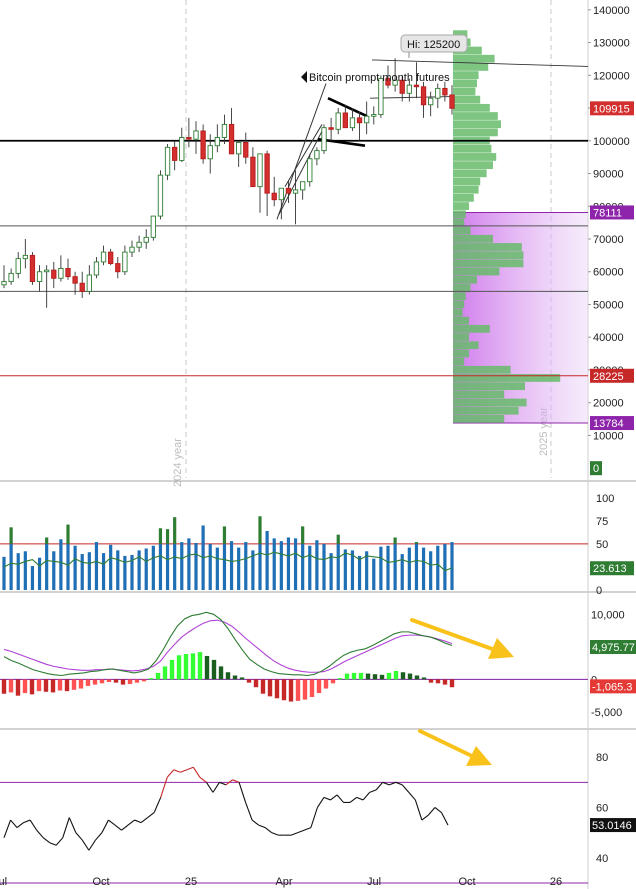  I want to click on volume-tag-bg, so click(612, 568).